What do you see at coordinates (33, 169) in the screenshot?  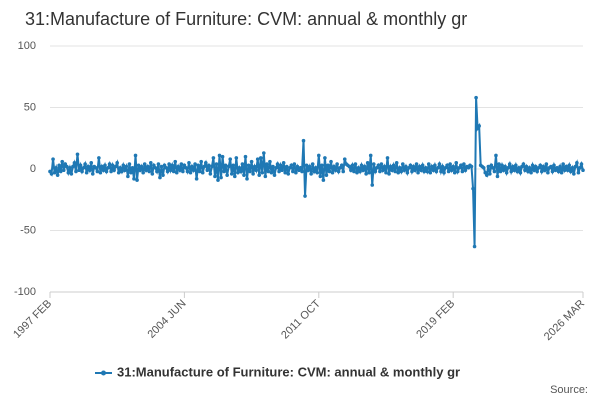 I see `y-tick-label: 0` at bounding box center [33, 169].